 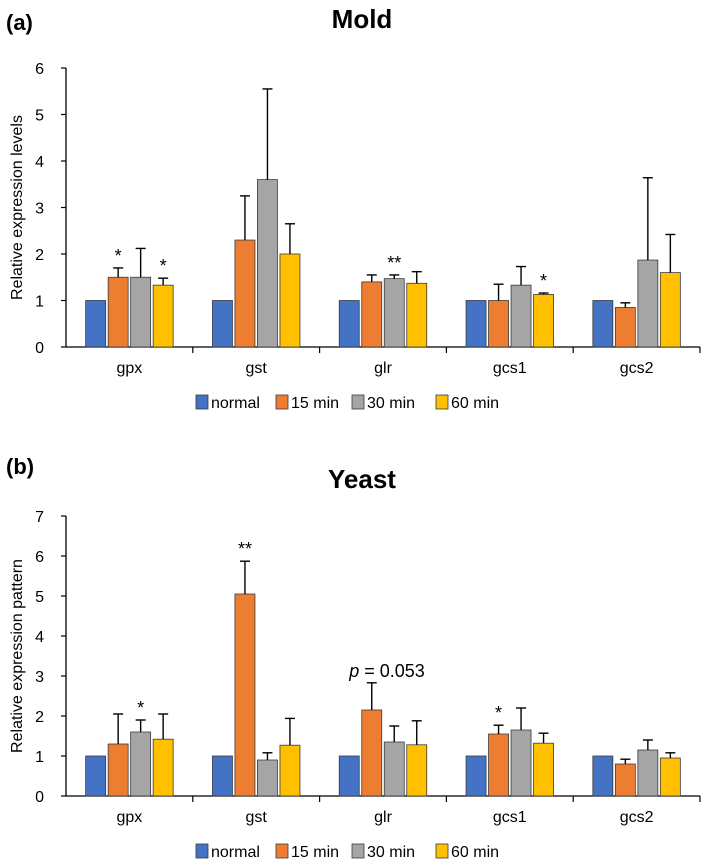 What do you see at coordinates (245, 695) in the screenshot?
I see `panel-b-bar-gst-15min` at bounding box center [245, 695].